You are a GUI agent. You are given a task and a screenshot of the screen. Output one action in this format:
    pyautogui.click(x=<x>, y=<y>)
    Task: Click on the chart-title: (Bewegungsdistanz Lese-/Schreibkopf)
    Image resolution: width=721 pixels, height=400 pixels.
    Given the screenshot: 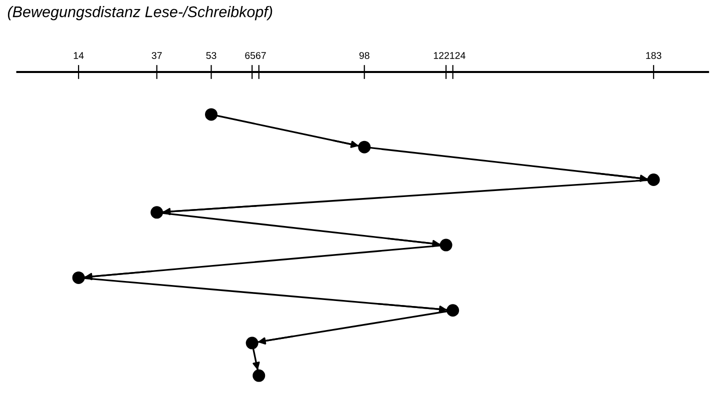 What is the action you would take?
    pyautogui.click(x=140, y=13)
    